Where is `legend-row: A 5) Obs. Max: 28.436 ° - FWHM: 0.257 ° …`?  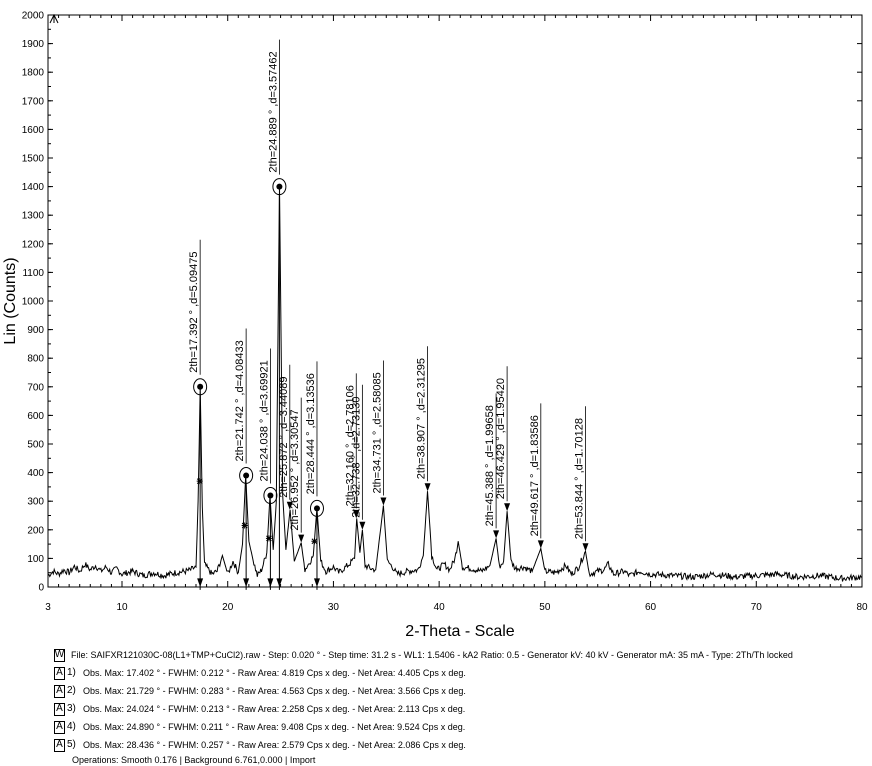 legend-row: A 5) Obs. Max: 28.436 ° - FWHM: 0.257 ° … is located at coordinates (460, 745).